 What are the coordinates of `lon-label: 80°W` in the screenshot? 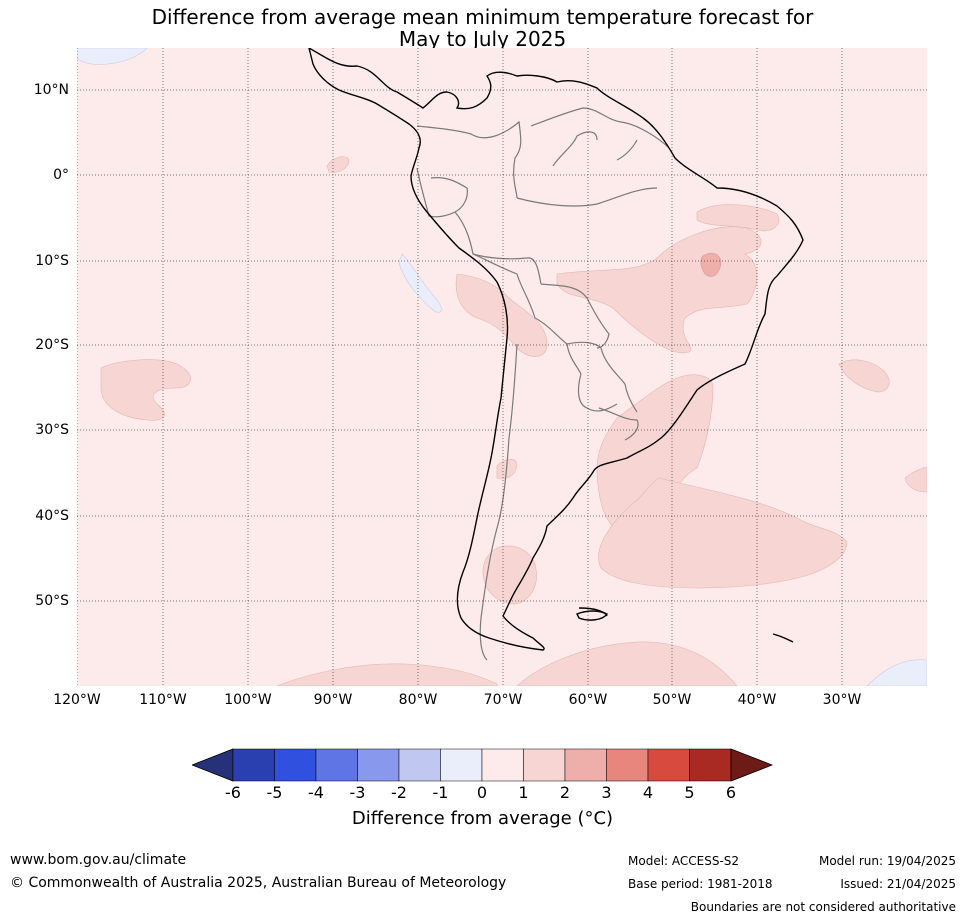 It's located at (418, 700).